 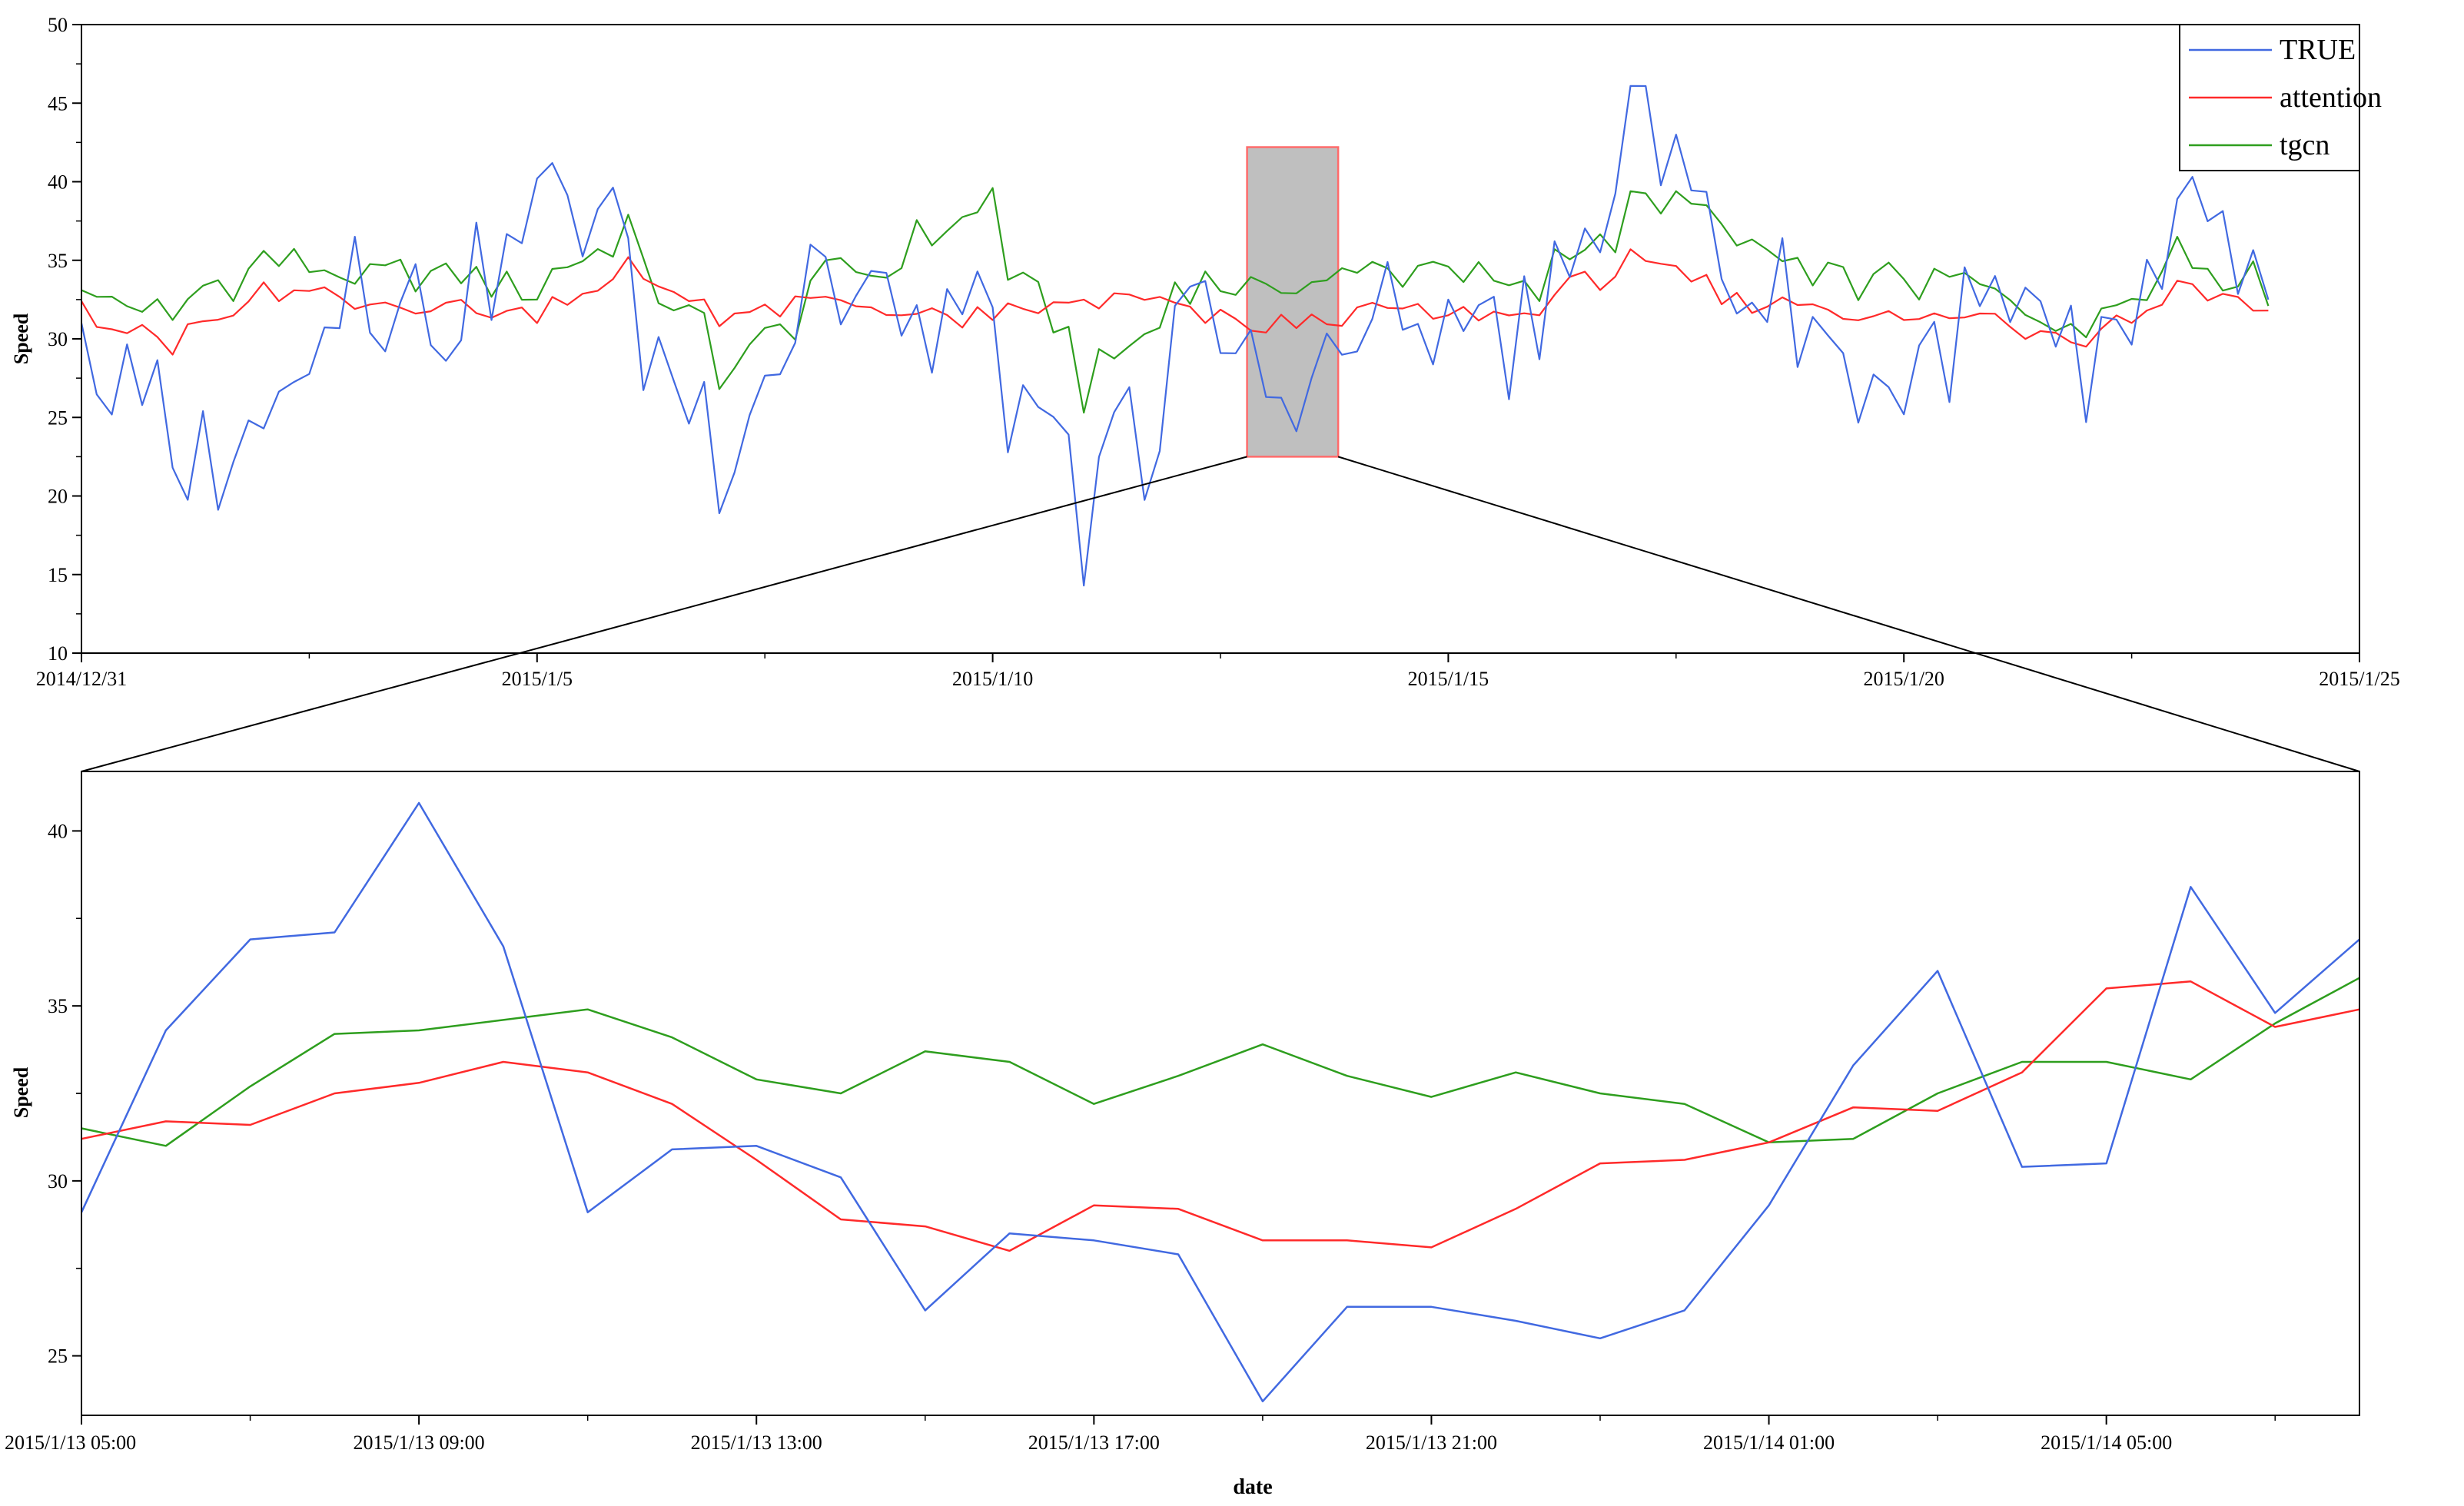 I want to click on overview-xtick-label: 2015/1/5, so click(x=537, y=679).